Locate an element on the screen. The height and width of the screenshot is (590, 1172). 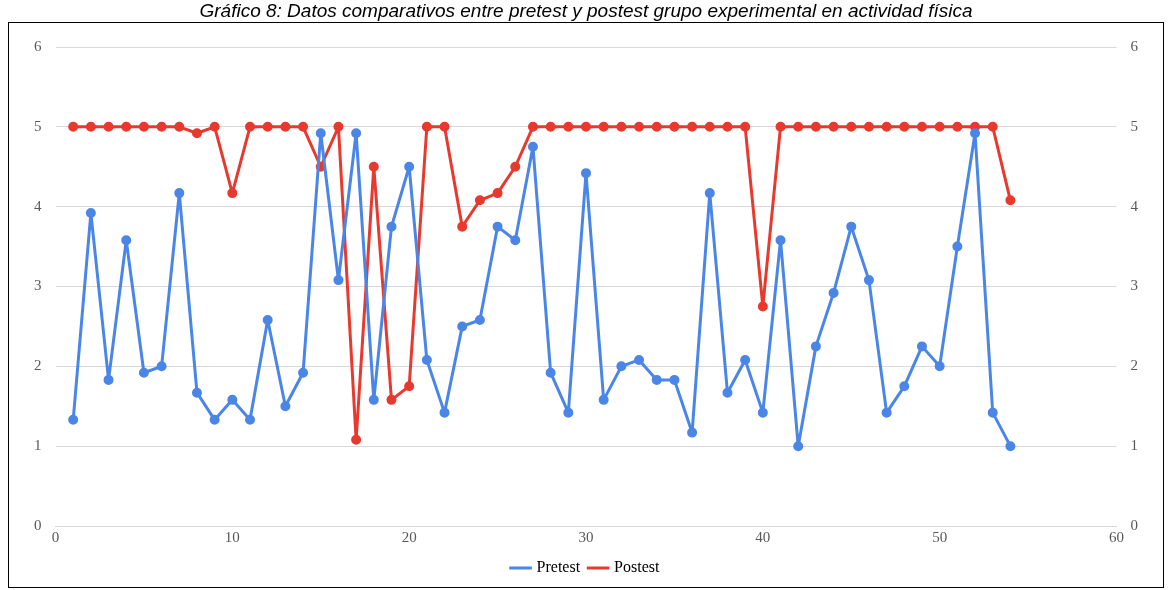
y2-tick-label: 5 is located at coordinates (1134, 125).